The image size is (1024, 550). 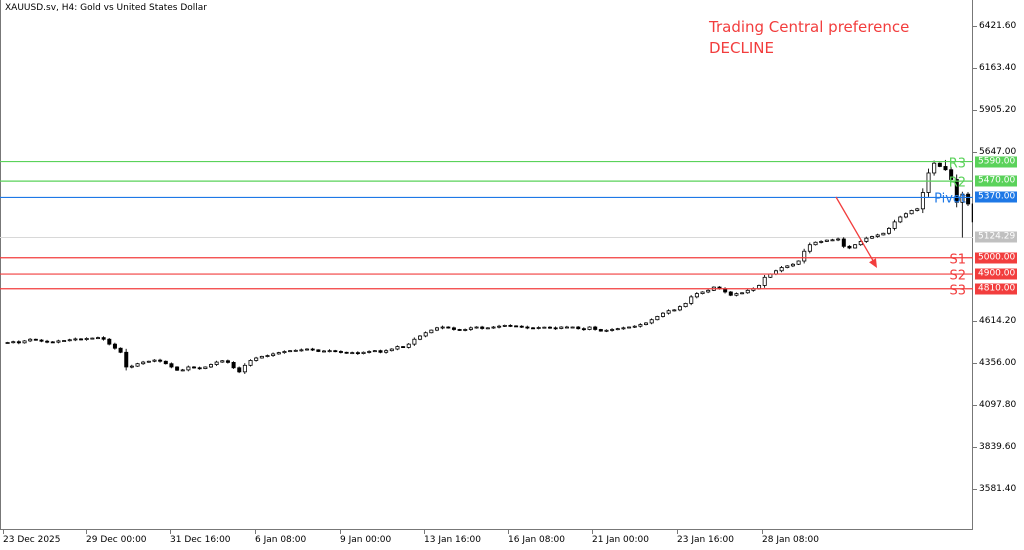 I want to click on level-label-r3: R3, so click(x=957, y=164).